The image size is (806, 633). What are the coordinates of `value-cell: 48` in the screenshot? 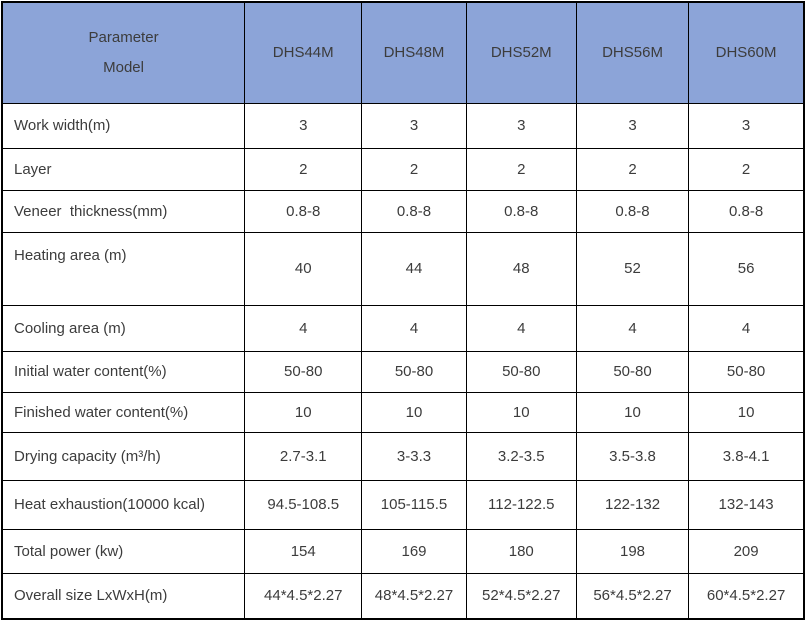 It's located at (521, 268).